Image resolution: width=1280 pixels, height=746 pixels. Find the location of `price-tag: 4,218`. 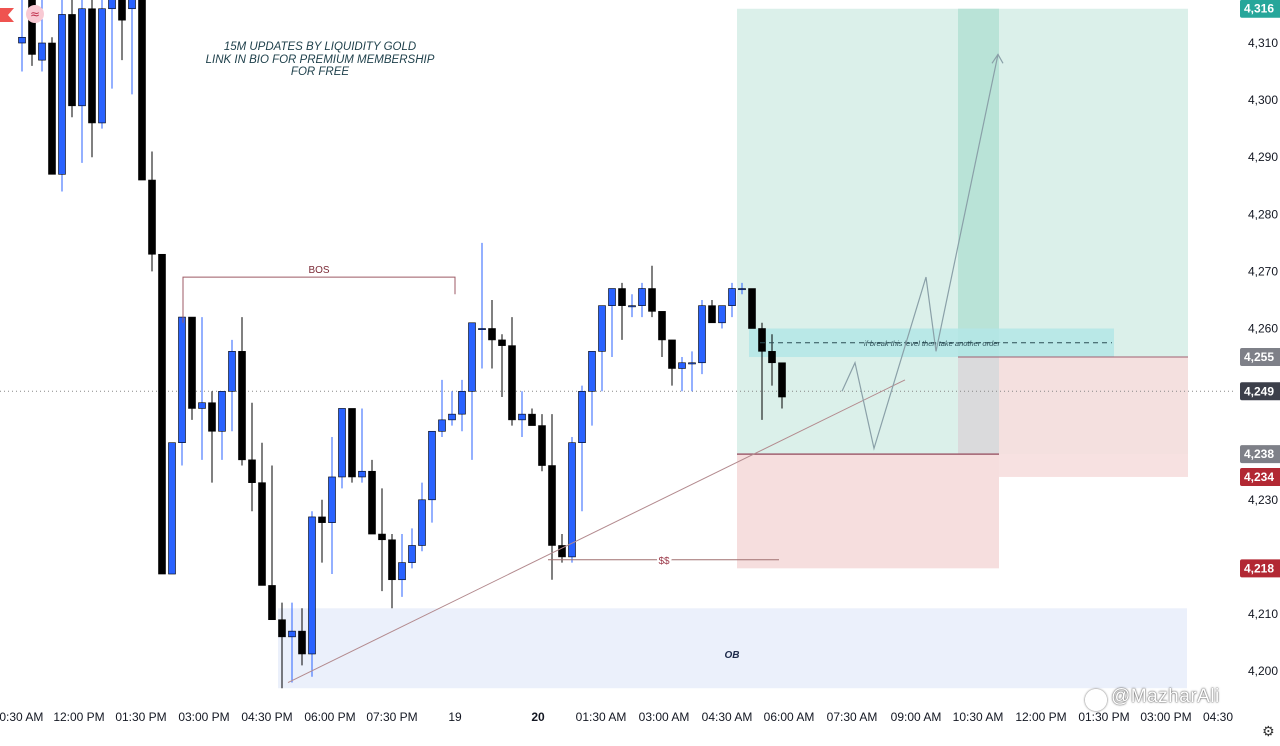

price-tag: 4,218 is located at coordinates (1260, 568).